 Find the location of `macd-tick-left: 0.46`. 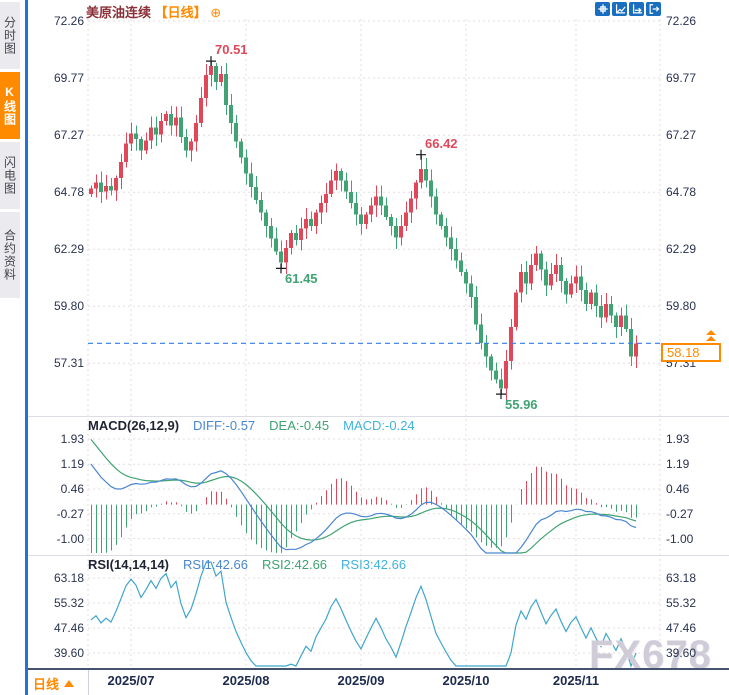

macd-tick-left: 0.46 is located at coordinates (72, 488).